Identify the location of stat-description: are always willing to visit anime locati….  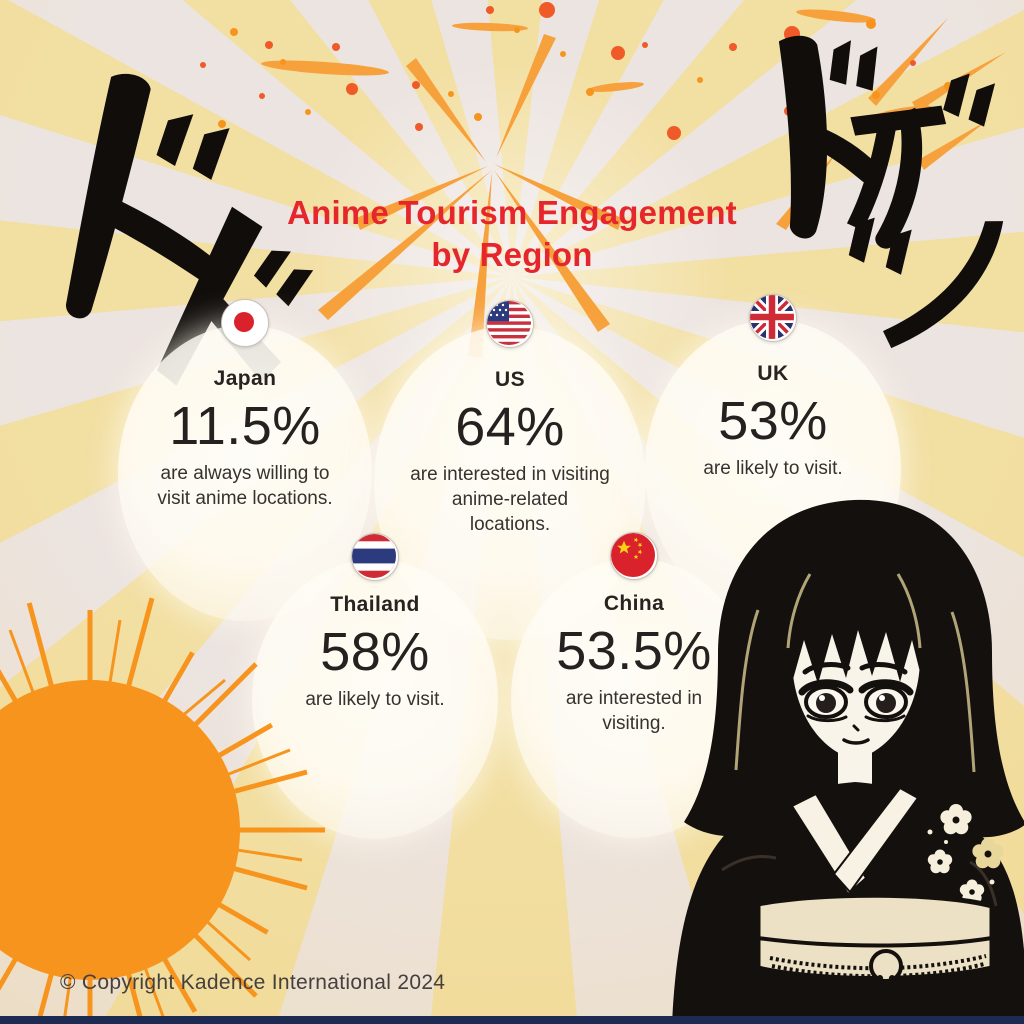
(245, 485).